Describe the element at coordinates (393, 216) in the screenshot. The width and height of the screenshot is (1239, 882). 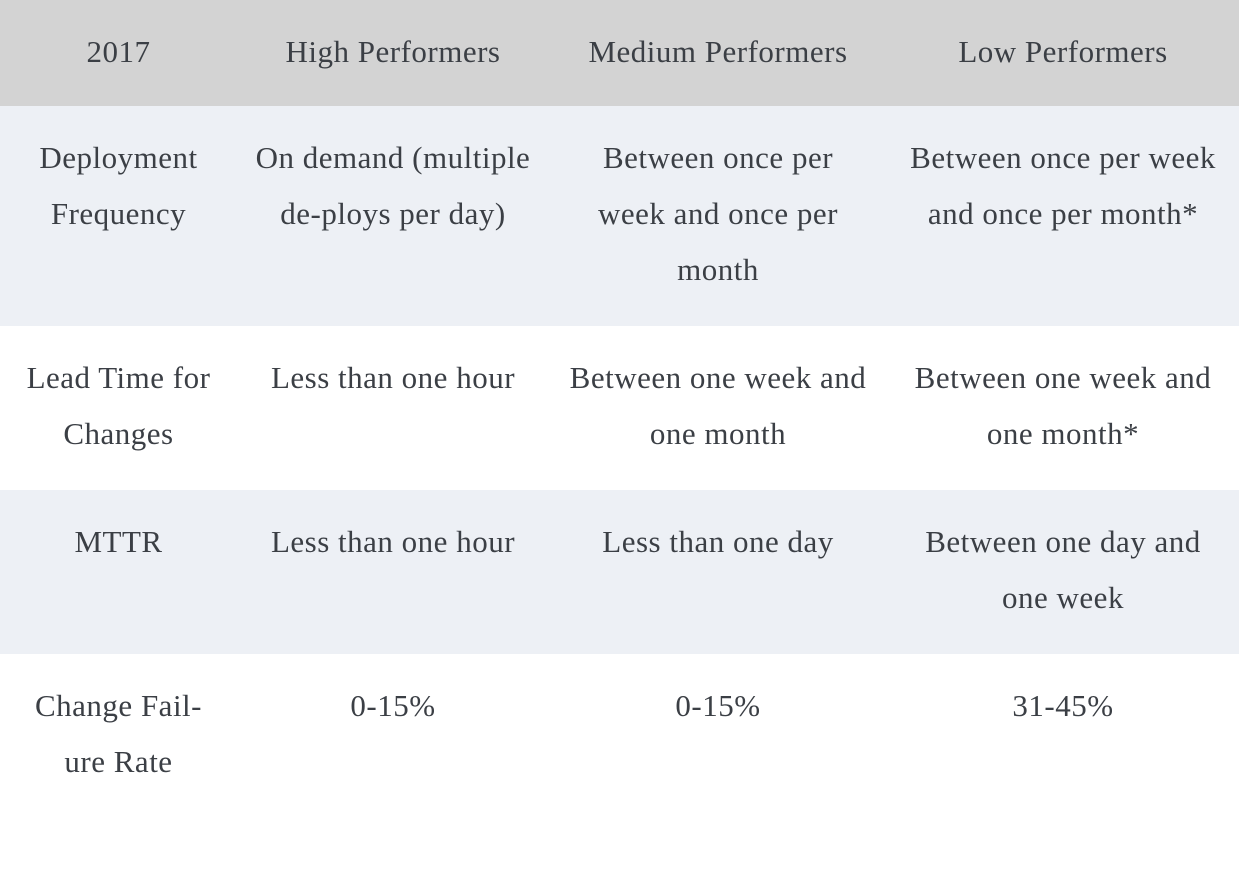
I see `table-cell: On demand (multiple de-ploys per day)` at that location.